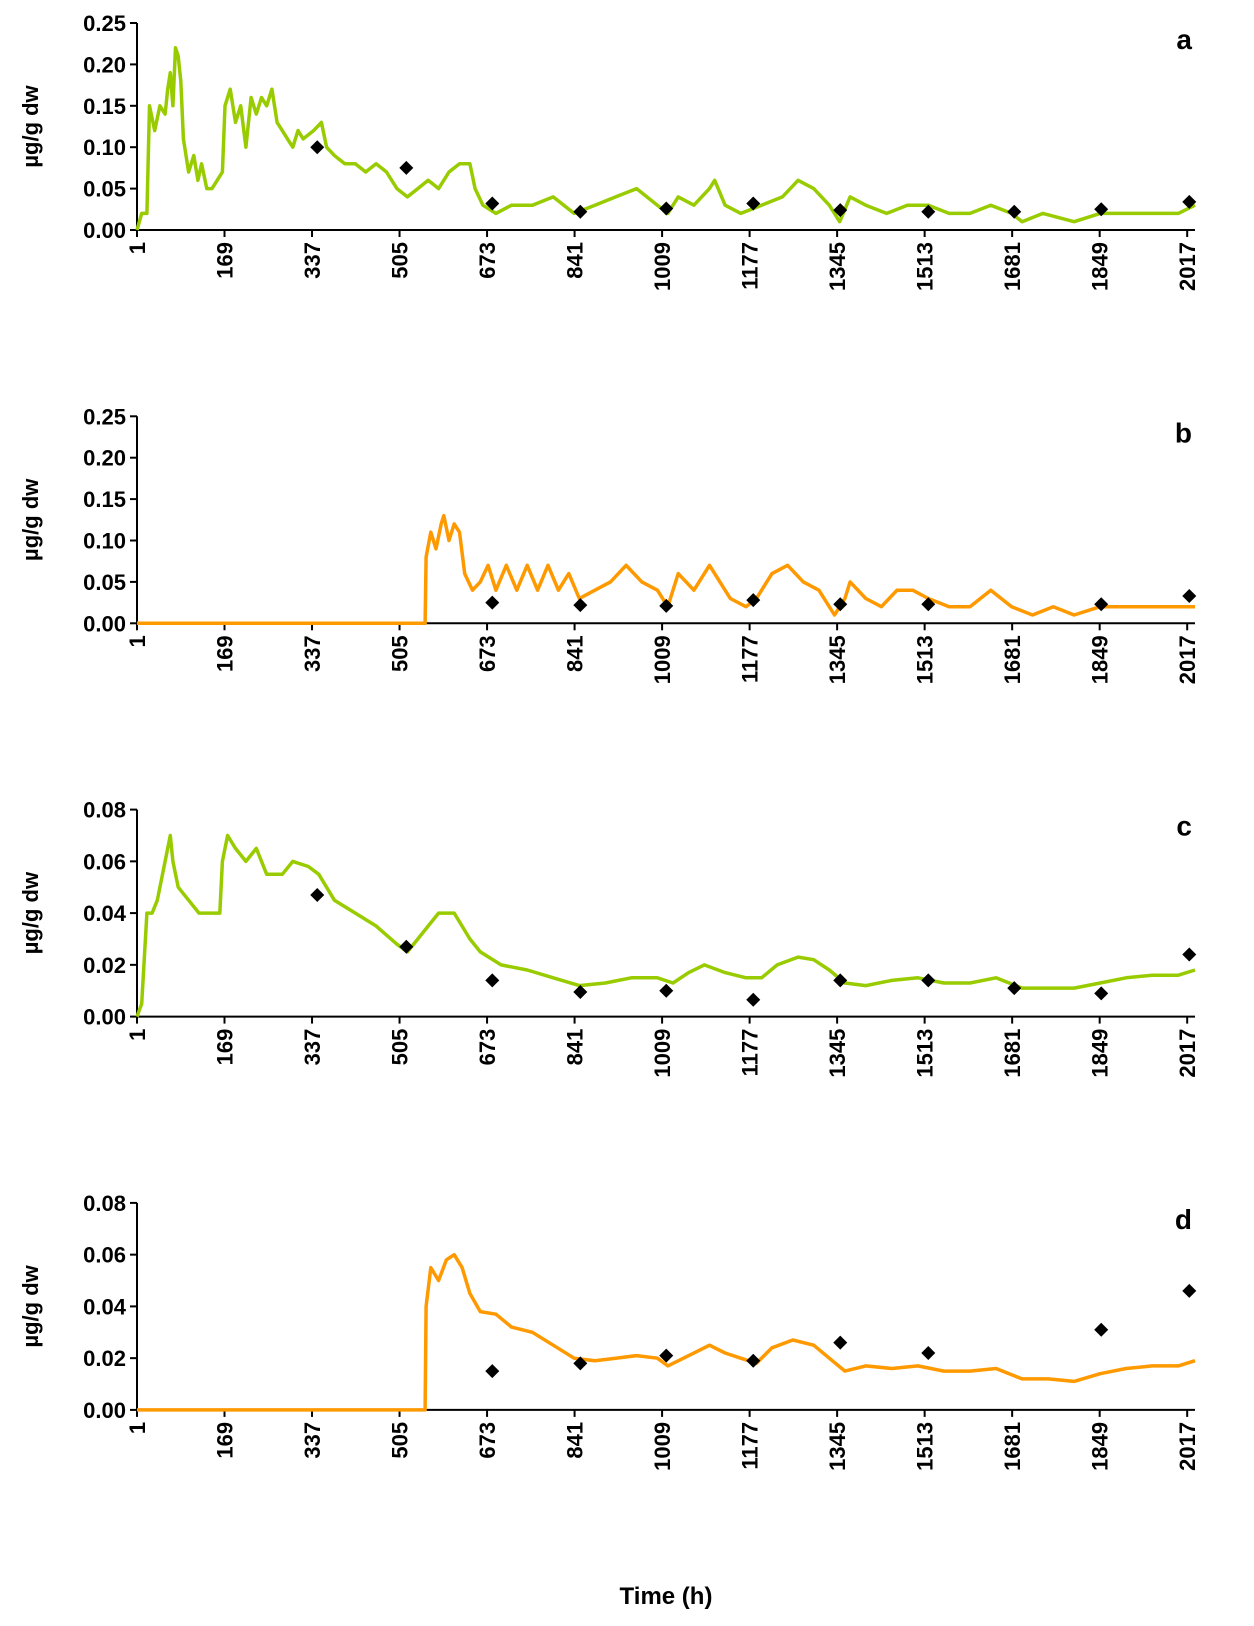 This screenshot has width=1254, height=1626. Describe the element at coordinates (666, 1596) in the screenshot. I see `x-axis-label: Time (h)` at that location.